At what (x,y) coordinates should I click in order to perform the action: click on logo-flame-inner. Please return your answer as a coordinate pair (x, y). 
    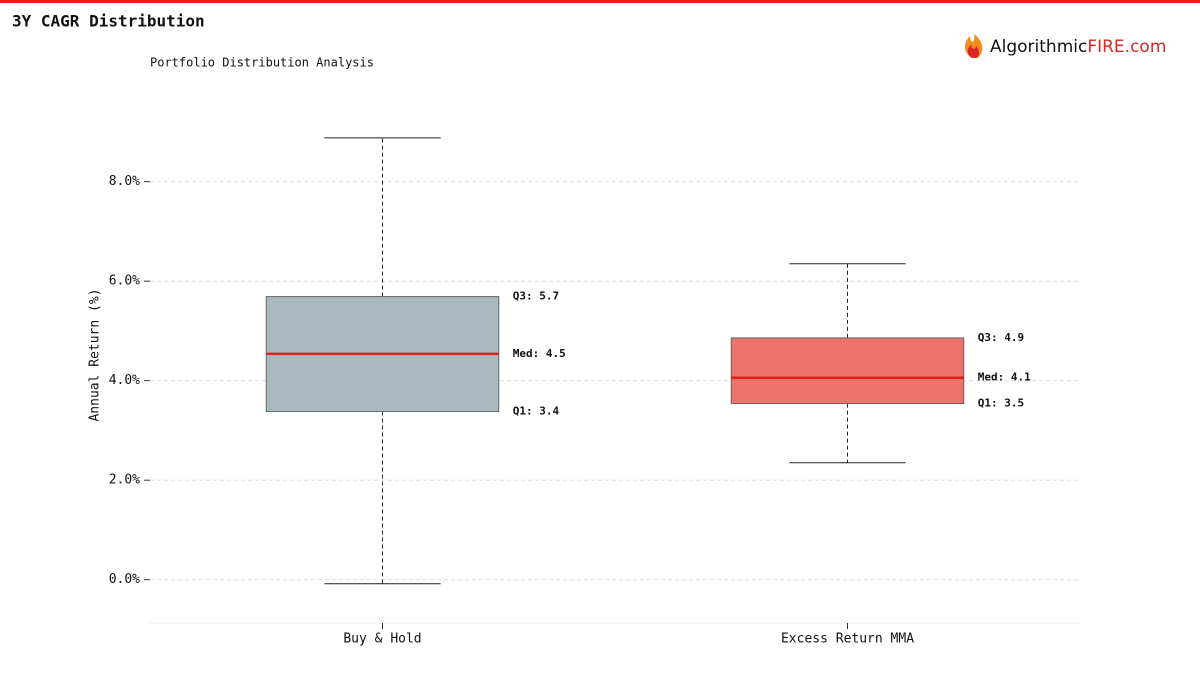
    Looking at the image, I should click on (973, 51).